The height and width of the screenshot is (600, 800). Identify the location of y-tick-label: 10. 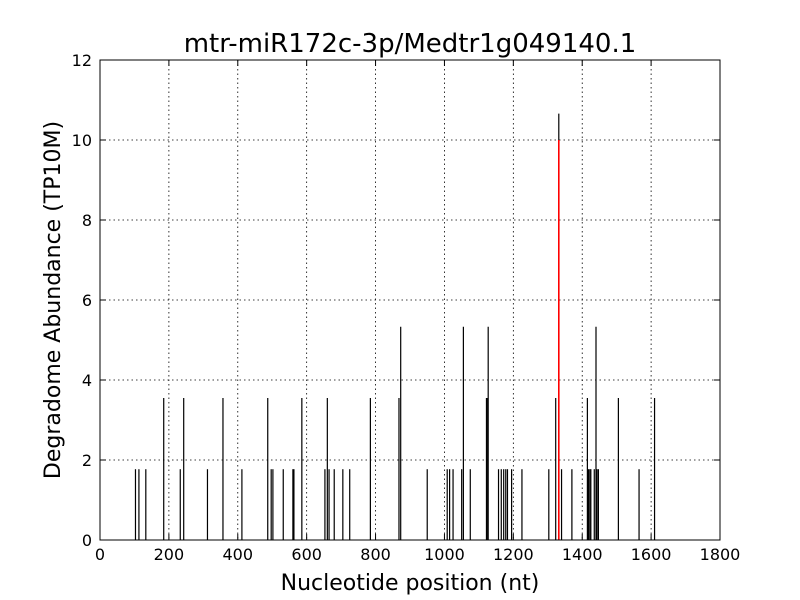
(82, 140).